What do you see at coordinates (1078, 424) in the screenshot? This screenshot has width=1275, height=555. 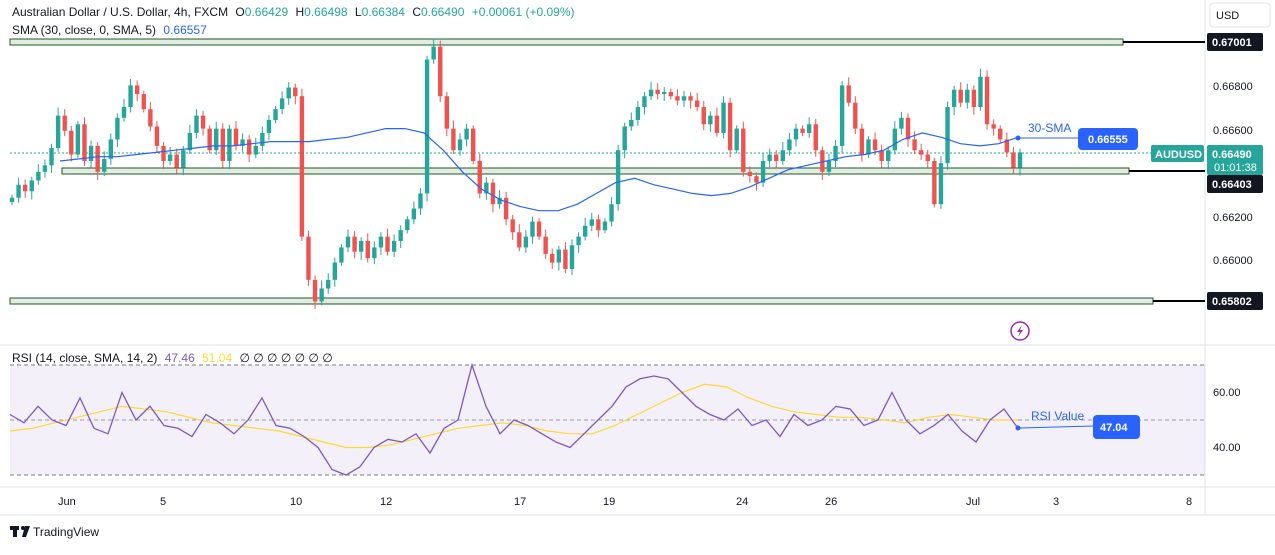 I see `rsi-annotation: RSI Value 47.04` at bounding box center [1078, 424].